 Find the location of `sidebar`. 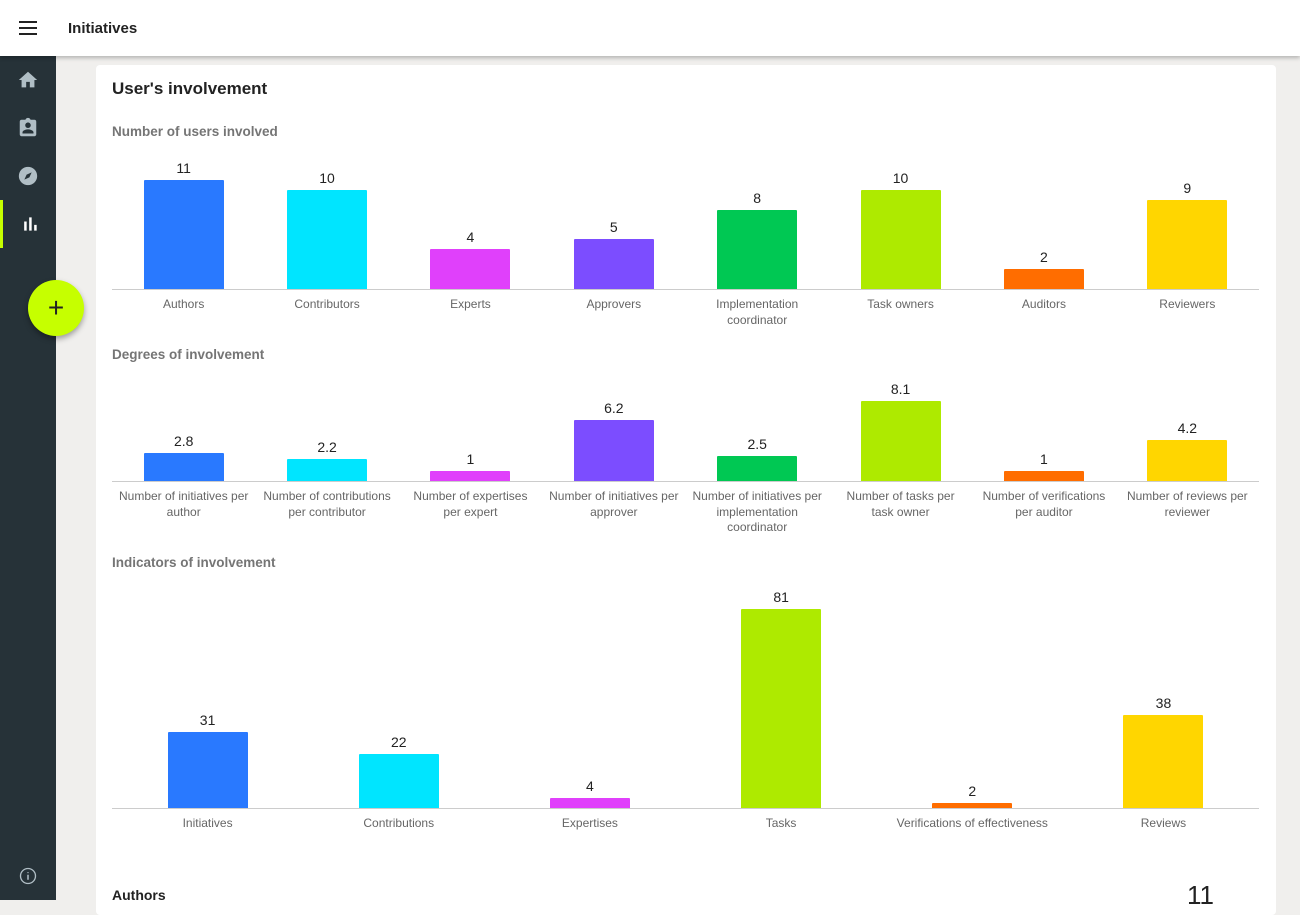

sidebar is located at coordinates (28, 478).